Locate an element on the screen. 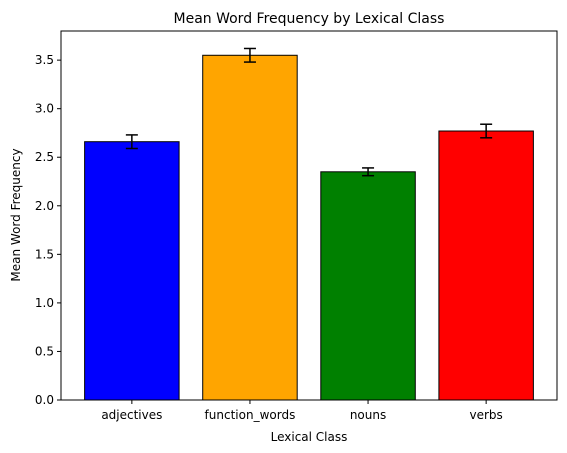  bar-nouns is located at coordinates (368, 286).